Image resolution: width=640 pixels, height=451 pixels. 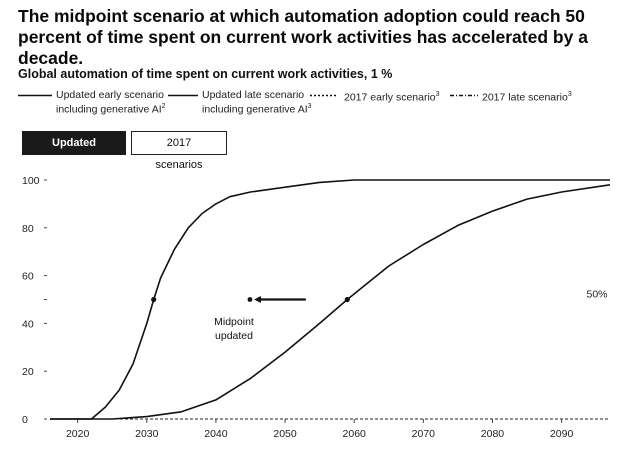 I want to click on annotation-label-line2: updated, so click(x=234, y=336).